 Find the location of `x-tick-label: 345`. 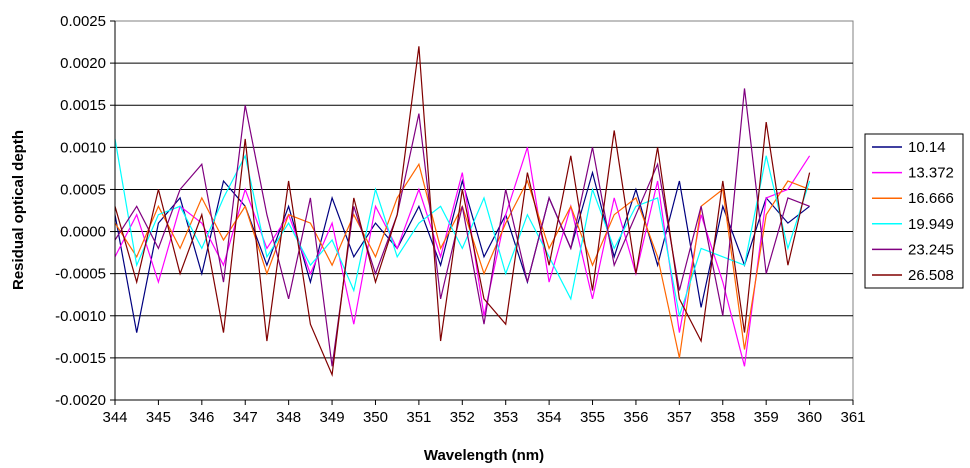

x-tick-label: 345 is located at coordinates (158, 417).